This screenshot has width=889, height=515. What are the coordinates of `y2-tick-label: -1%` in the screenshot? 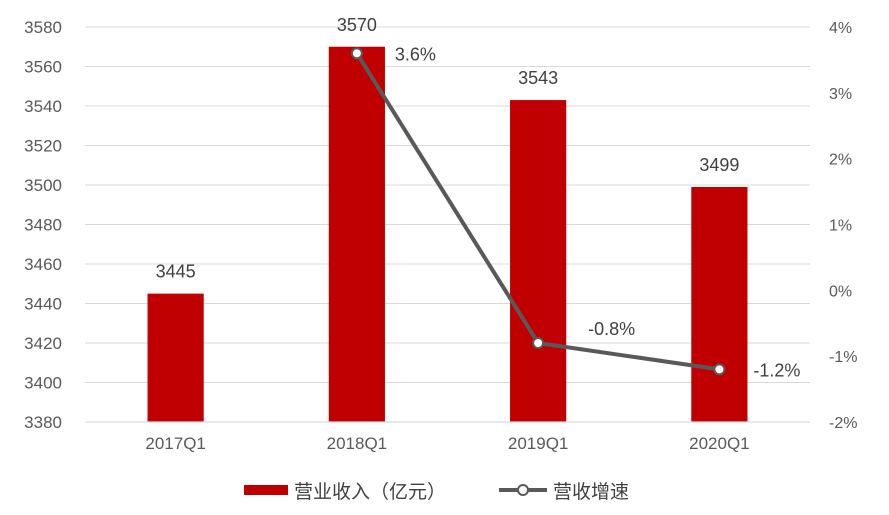 It's located at (843, 357).